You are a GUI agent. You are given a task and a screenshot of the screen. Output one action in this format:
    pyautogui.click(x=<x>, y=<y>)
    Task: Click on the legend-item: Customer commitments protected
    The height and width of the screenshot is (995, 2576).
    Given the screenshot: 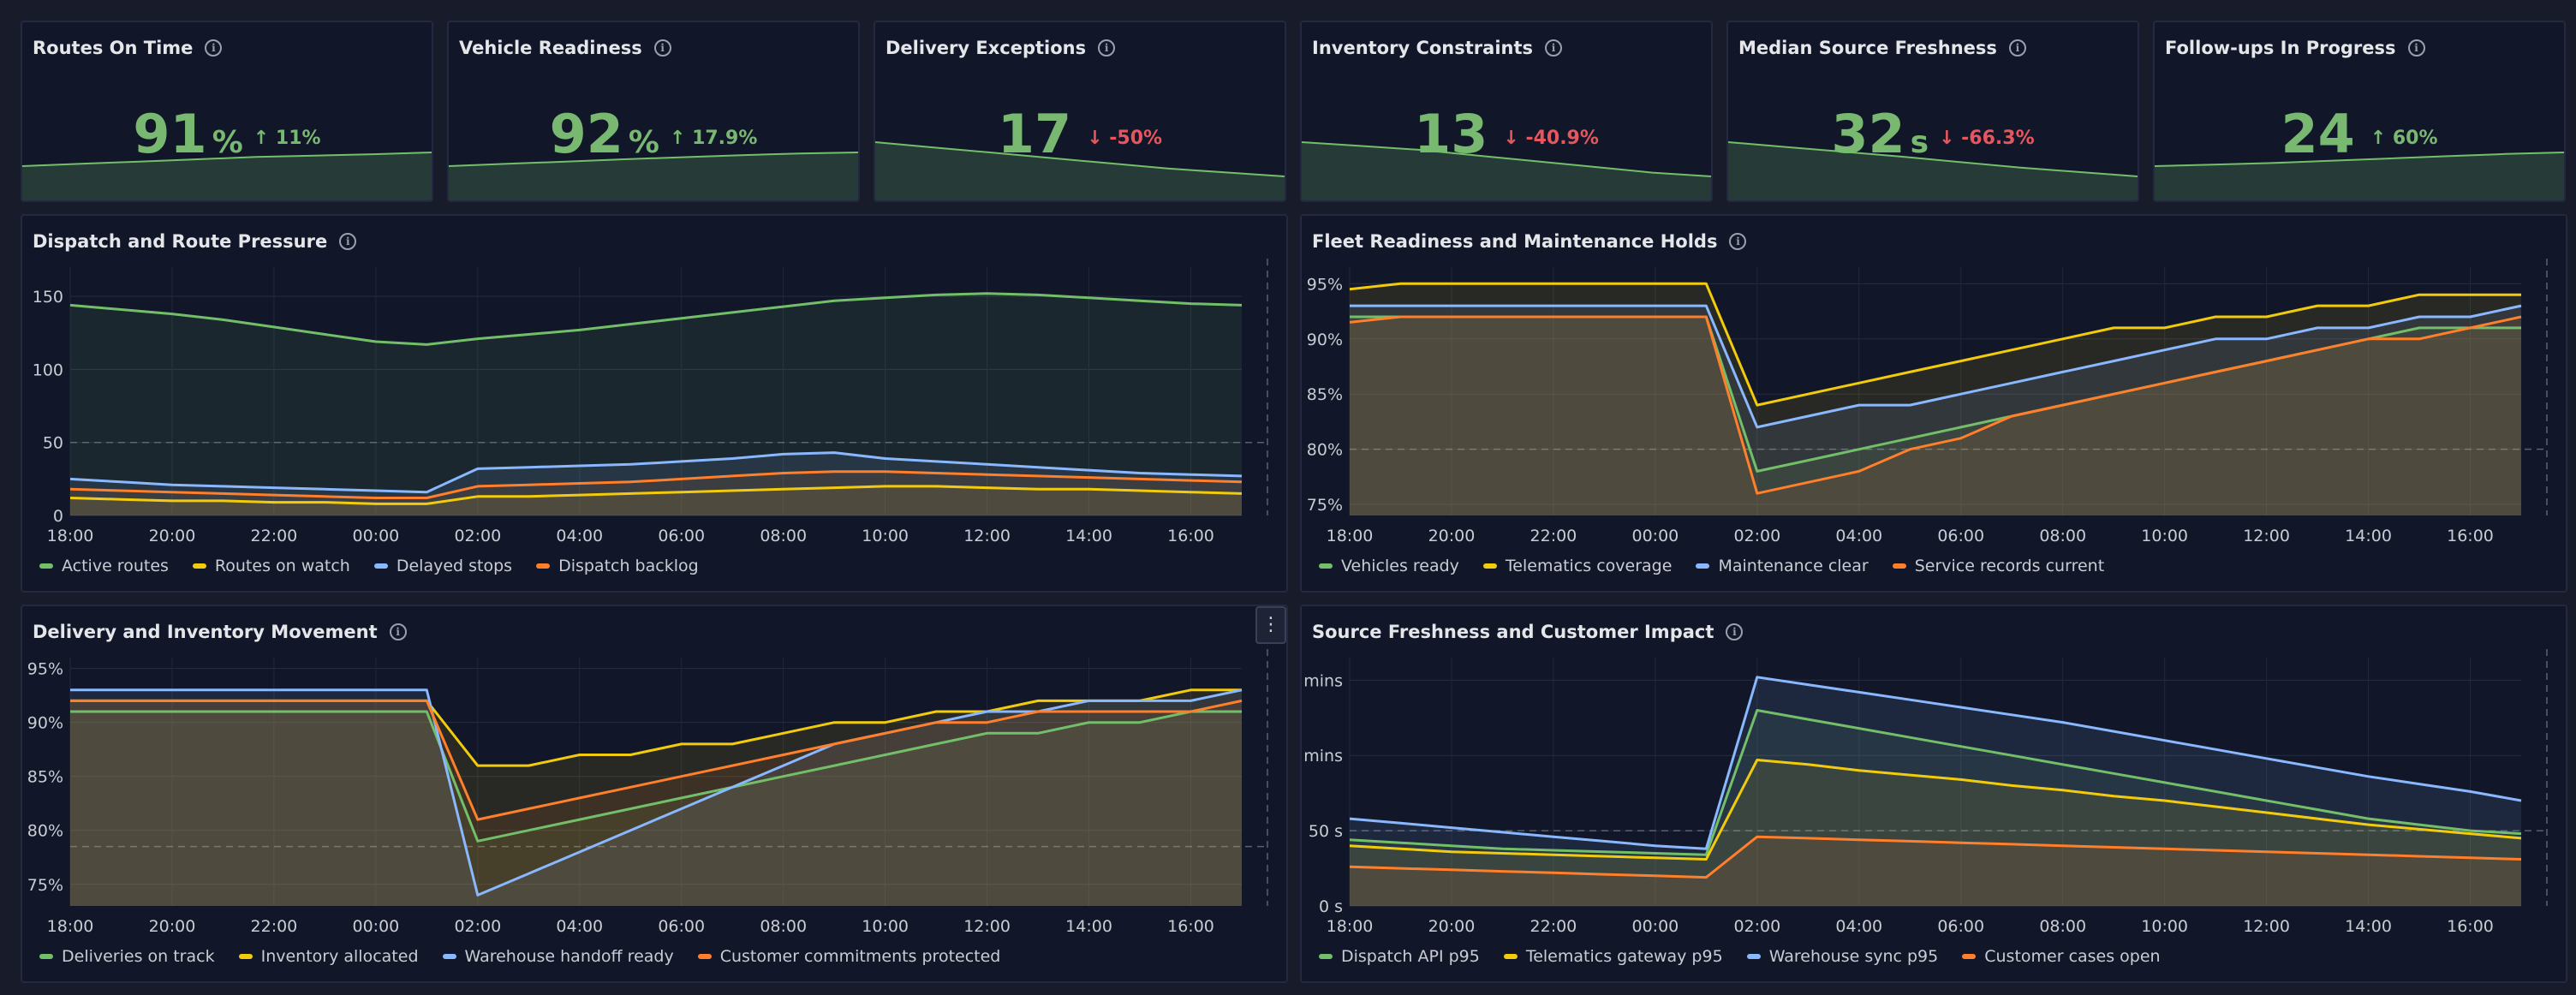 What is the action you would take?
    pyautogui.click(x=848, y=956)
    